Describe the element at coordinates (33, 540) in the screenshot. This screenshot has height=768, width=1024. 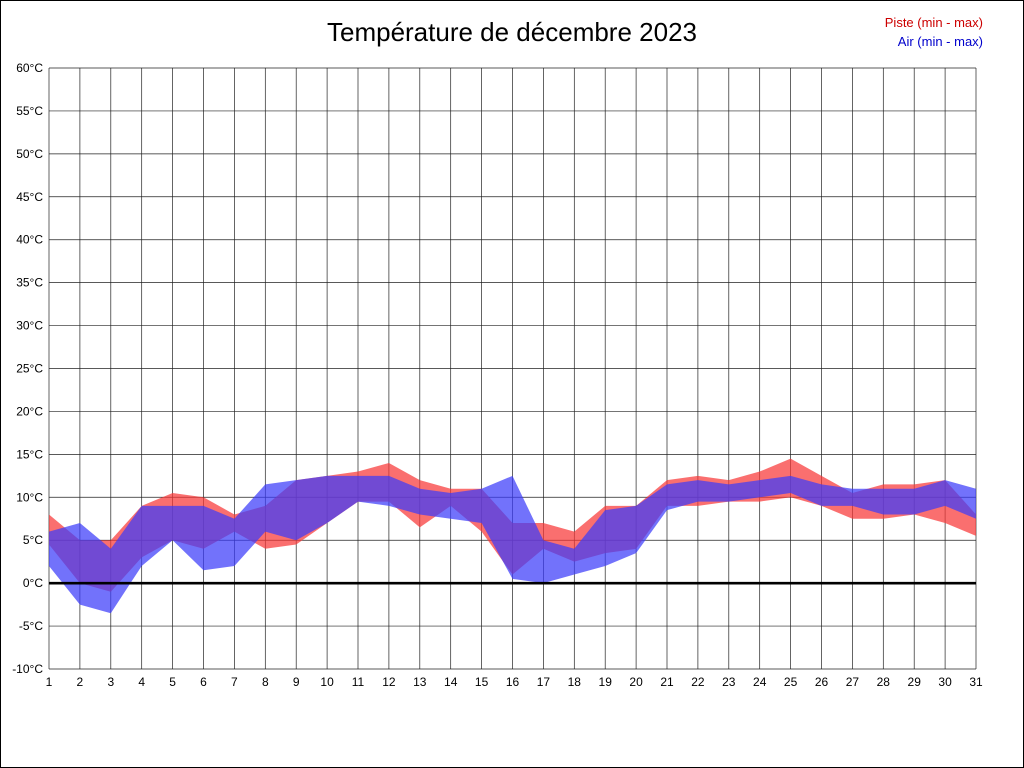
I see `svg-text: 5°C` at that location.